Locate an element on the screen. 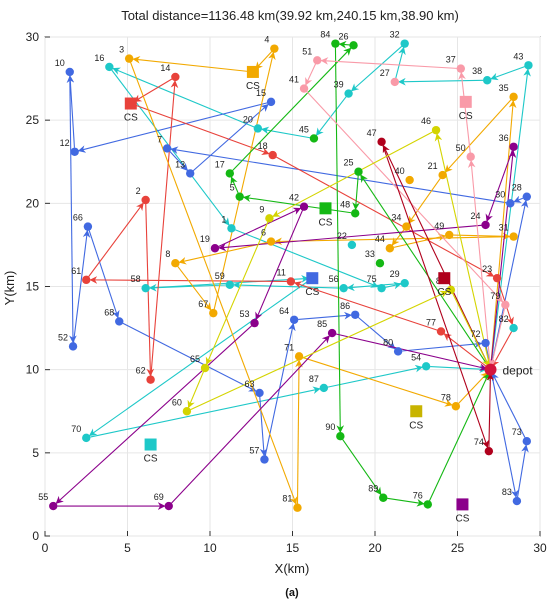 The image size is (550, 607). customer-label: 12 is located at coordinates (65, 143).